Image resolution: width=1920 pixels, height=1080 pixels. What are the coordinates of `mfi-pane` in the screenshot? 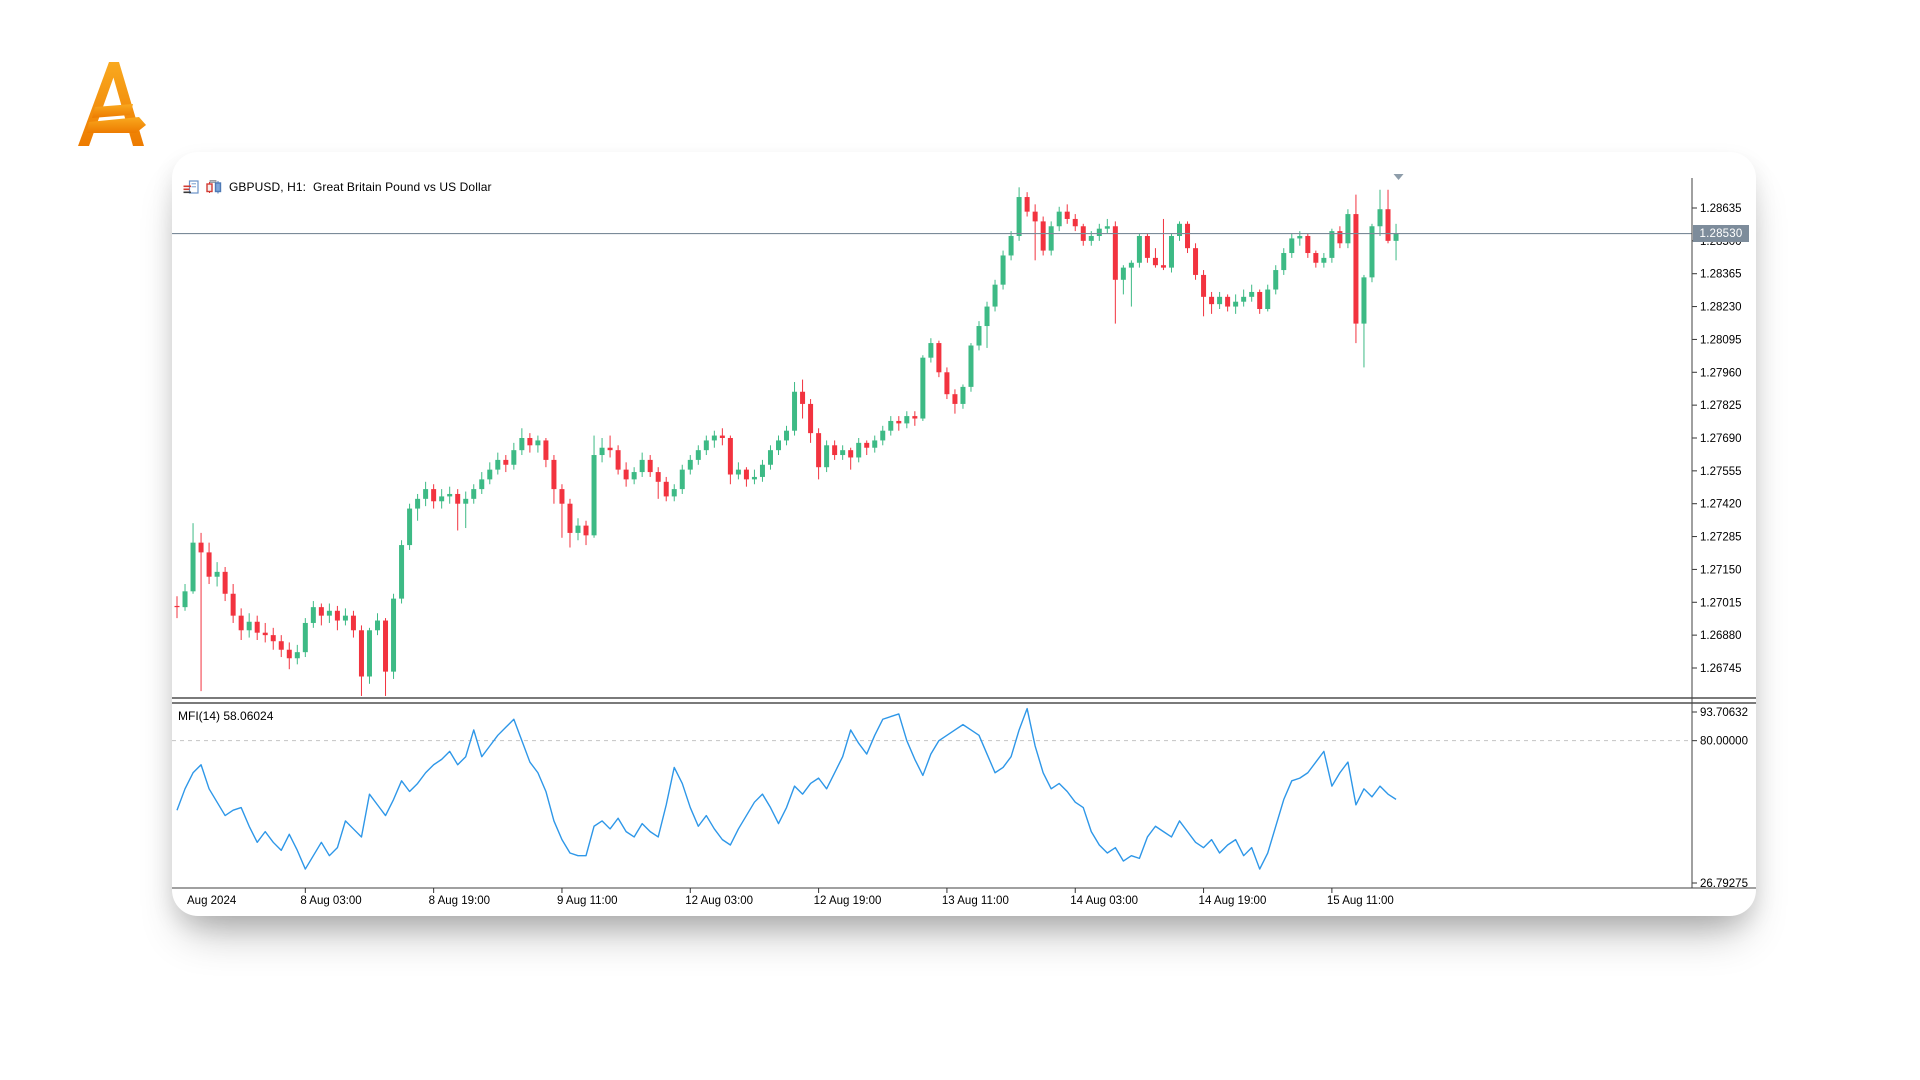 It's located at (932, 788).